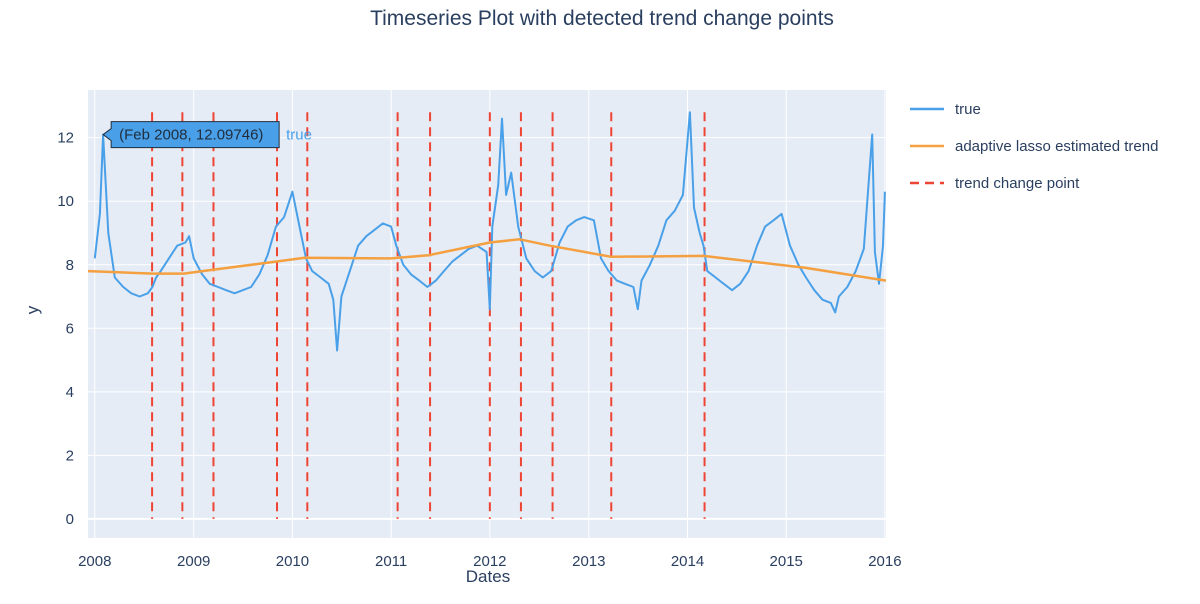  Describe the element at coordinates (968, 109) in the screenshot. I see `legend-label: true` at that location.